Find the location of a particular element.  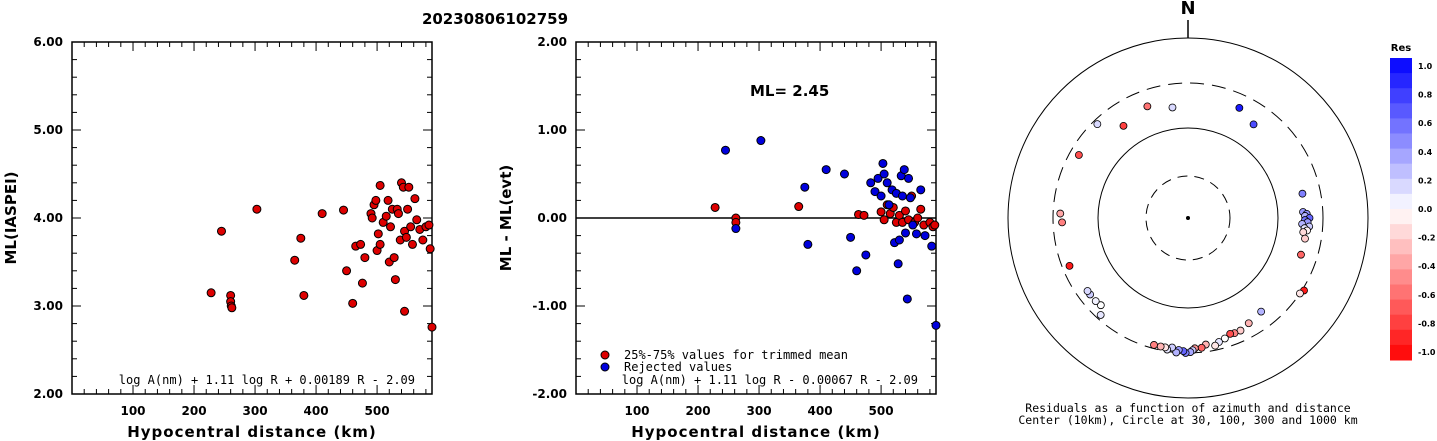

colorbar-tick-label: -1.0 is located at coordinates (1427, 352).